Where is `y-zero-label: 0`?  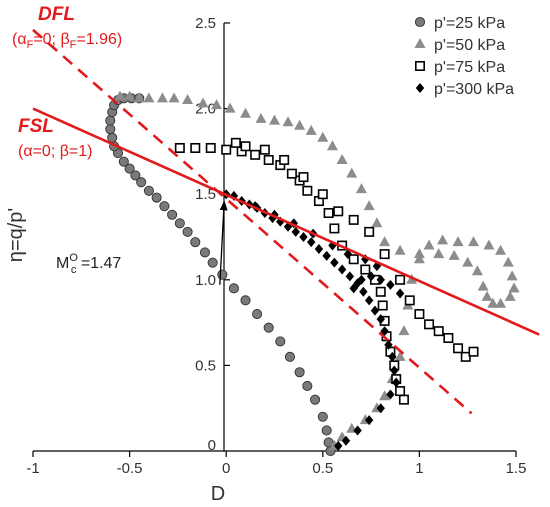 y-zero-label: 0 is located at coordinates (212, 445).